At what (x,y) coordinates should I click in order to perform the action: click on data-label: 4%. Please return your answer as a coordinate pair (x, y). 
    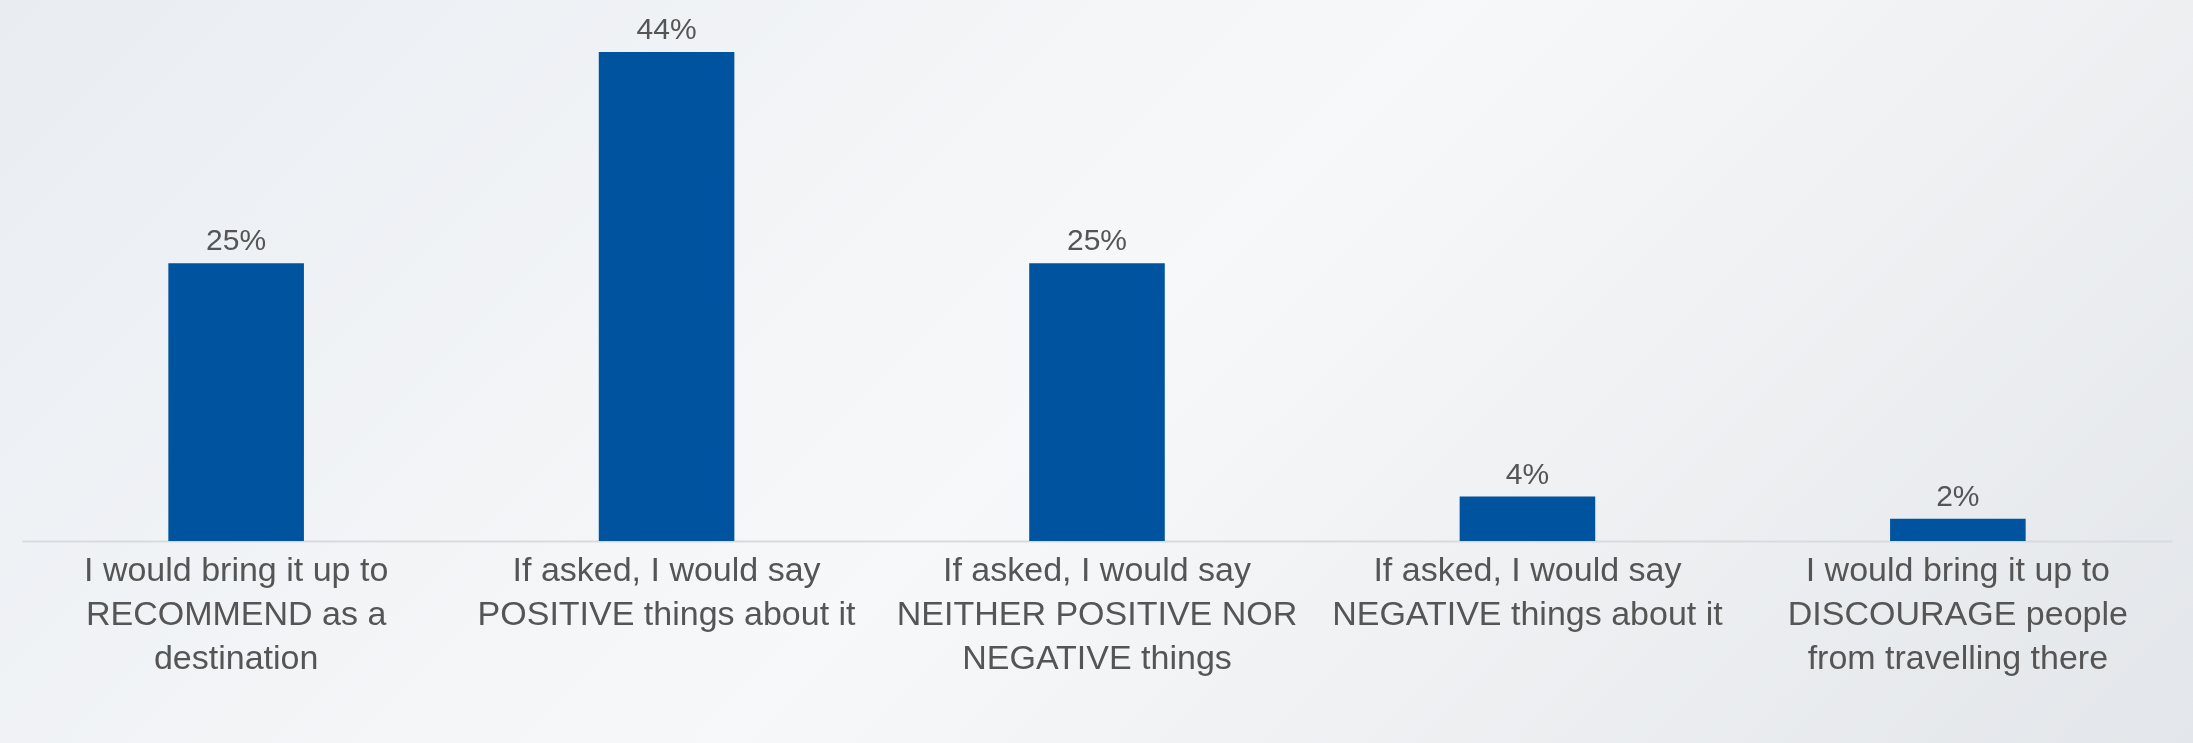
    Looking at the image, I should click on (1527, 473).